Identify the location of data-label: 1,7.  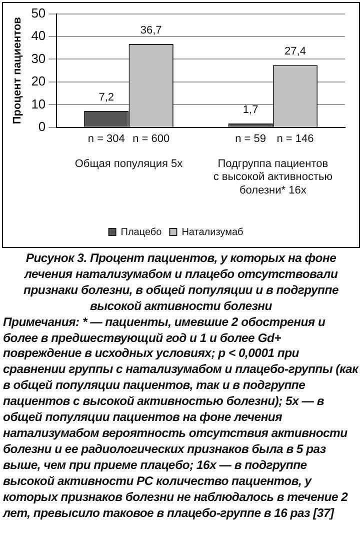
(250, 110).